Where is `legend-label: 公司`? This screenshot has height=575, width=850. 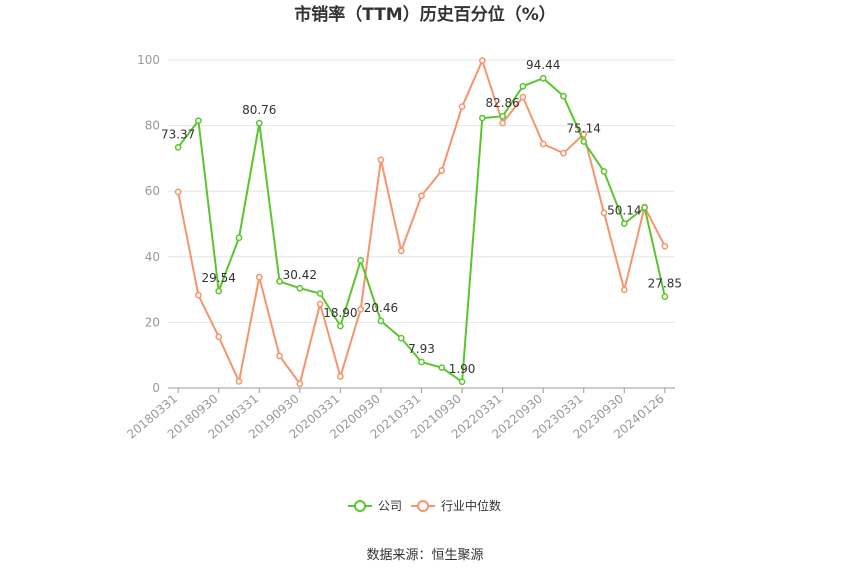 legend-label: 公司 is located at coordinates (390, 506).